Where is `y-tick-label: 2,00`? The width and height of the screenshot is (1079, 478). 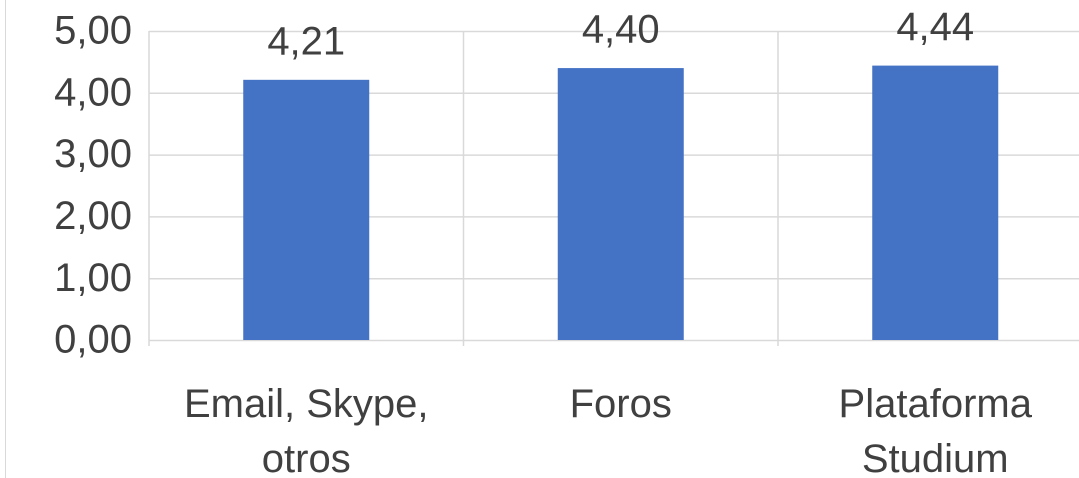
y-tick-label: 2,00 is located at coordinates (93, 216).